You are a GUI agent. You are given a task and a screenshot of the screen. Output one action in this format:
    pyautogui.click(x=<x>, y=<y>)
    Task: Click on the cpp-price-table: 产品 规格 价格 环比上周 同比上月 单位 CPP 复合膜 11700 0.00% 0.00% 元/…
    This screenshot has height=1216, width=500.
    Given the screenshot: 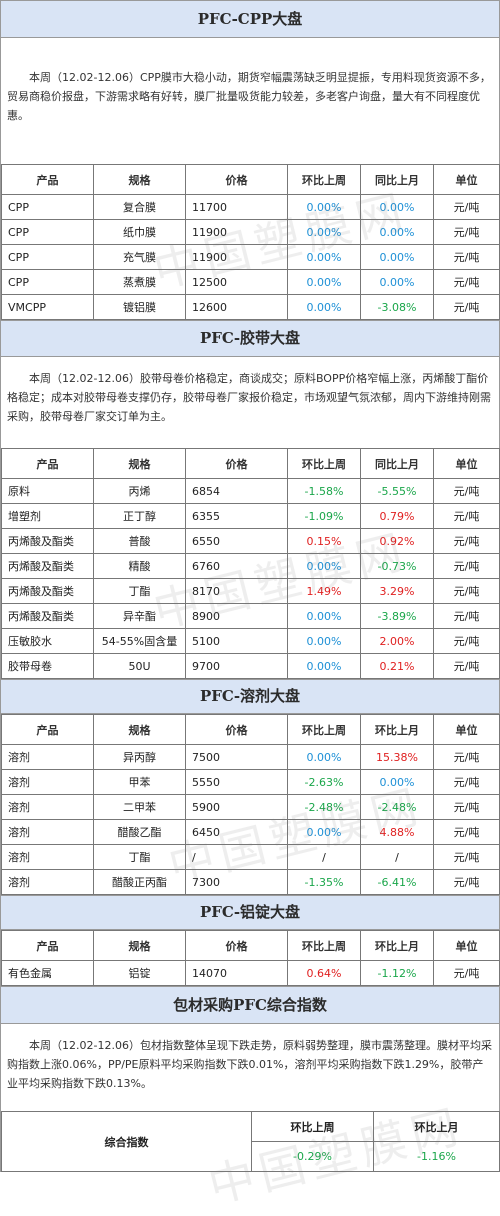 What is the action you would take?
    pyautogui.click(x=250, y=242)
    